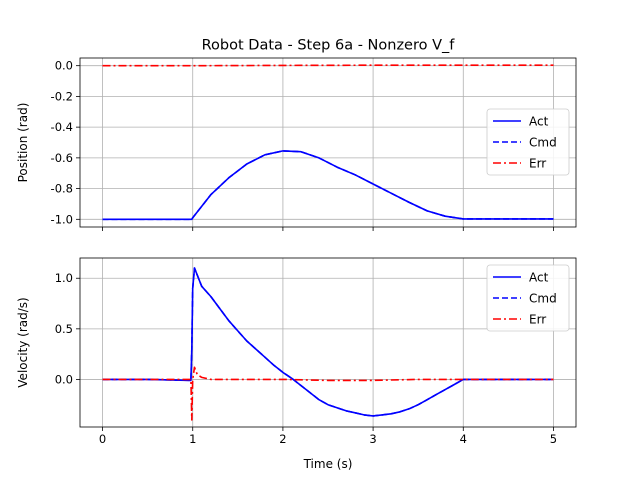  I want to click on y-axis-label: Position (rad), so click(23, 143).